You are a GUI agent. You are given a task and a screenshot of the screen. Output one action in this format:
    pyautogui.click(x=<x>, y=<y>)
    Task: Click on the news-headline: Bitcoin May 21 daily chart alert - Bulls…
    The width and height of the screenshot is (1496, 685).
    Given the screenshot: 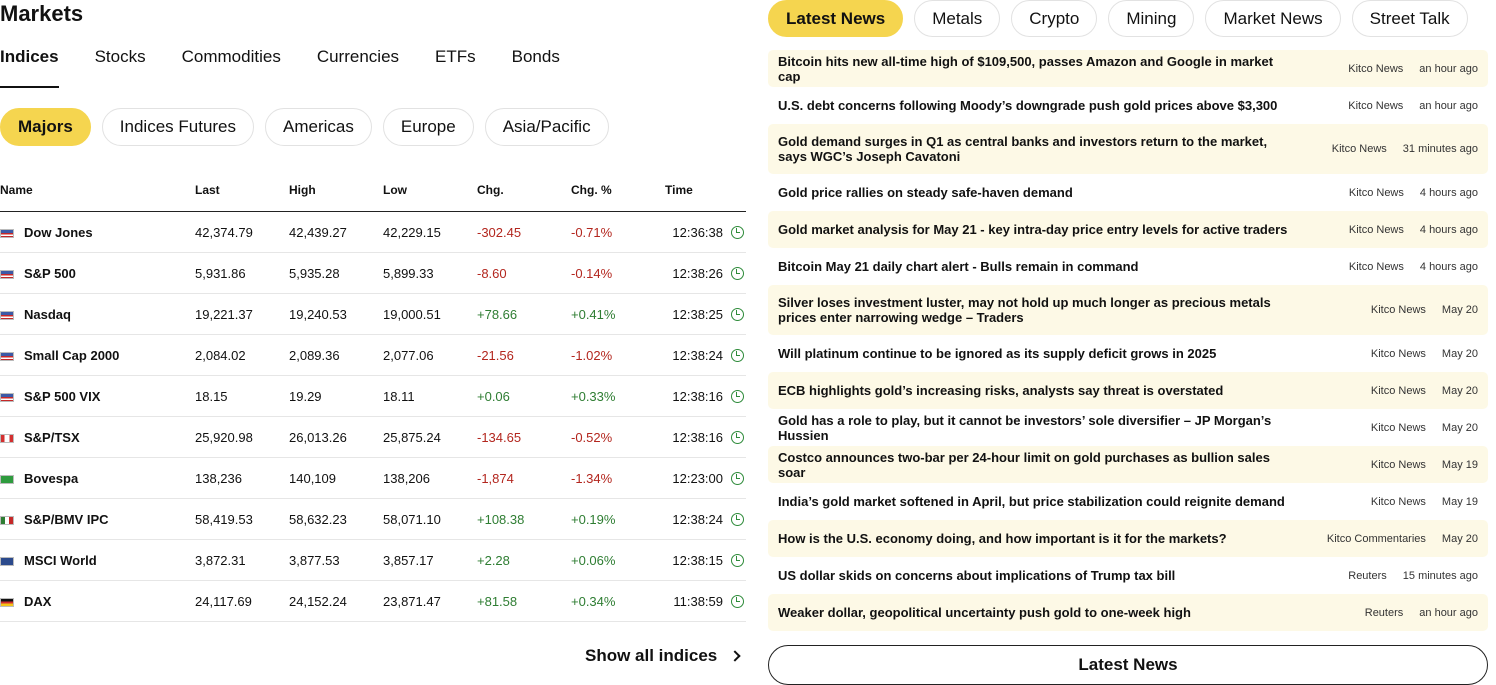 What is the action you would take?
    pyautogui.click(x=958, y=266)
    